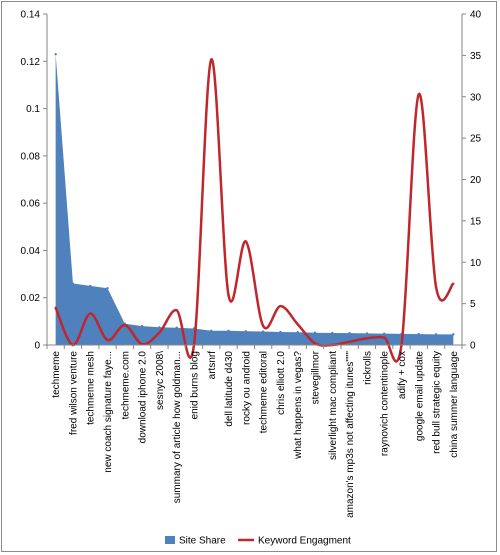 The width and height of the screenshot is (500, 555). I want to click on category-label: enid burns blog, so click(194, 385).